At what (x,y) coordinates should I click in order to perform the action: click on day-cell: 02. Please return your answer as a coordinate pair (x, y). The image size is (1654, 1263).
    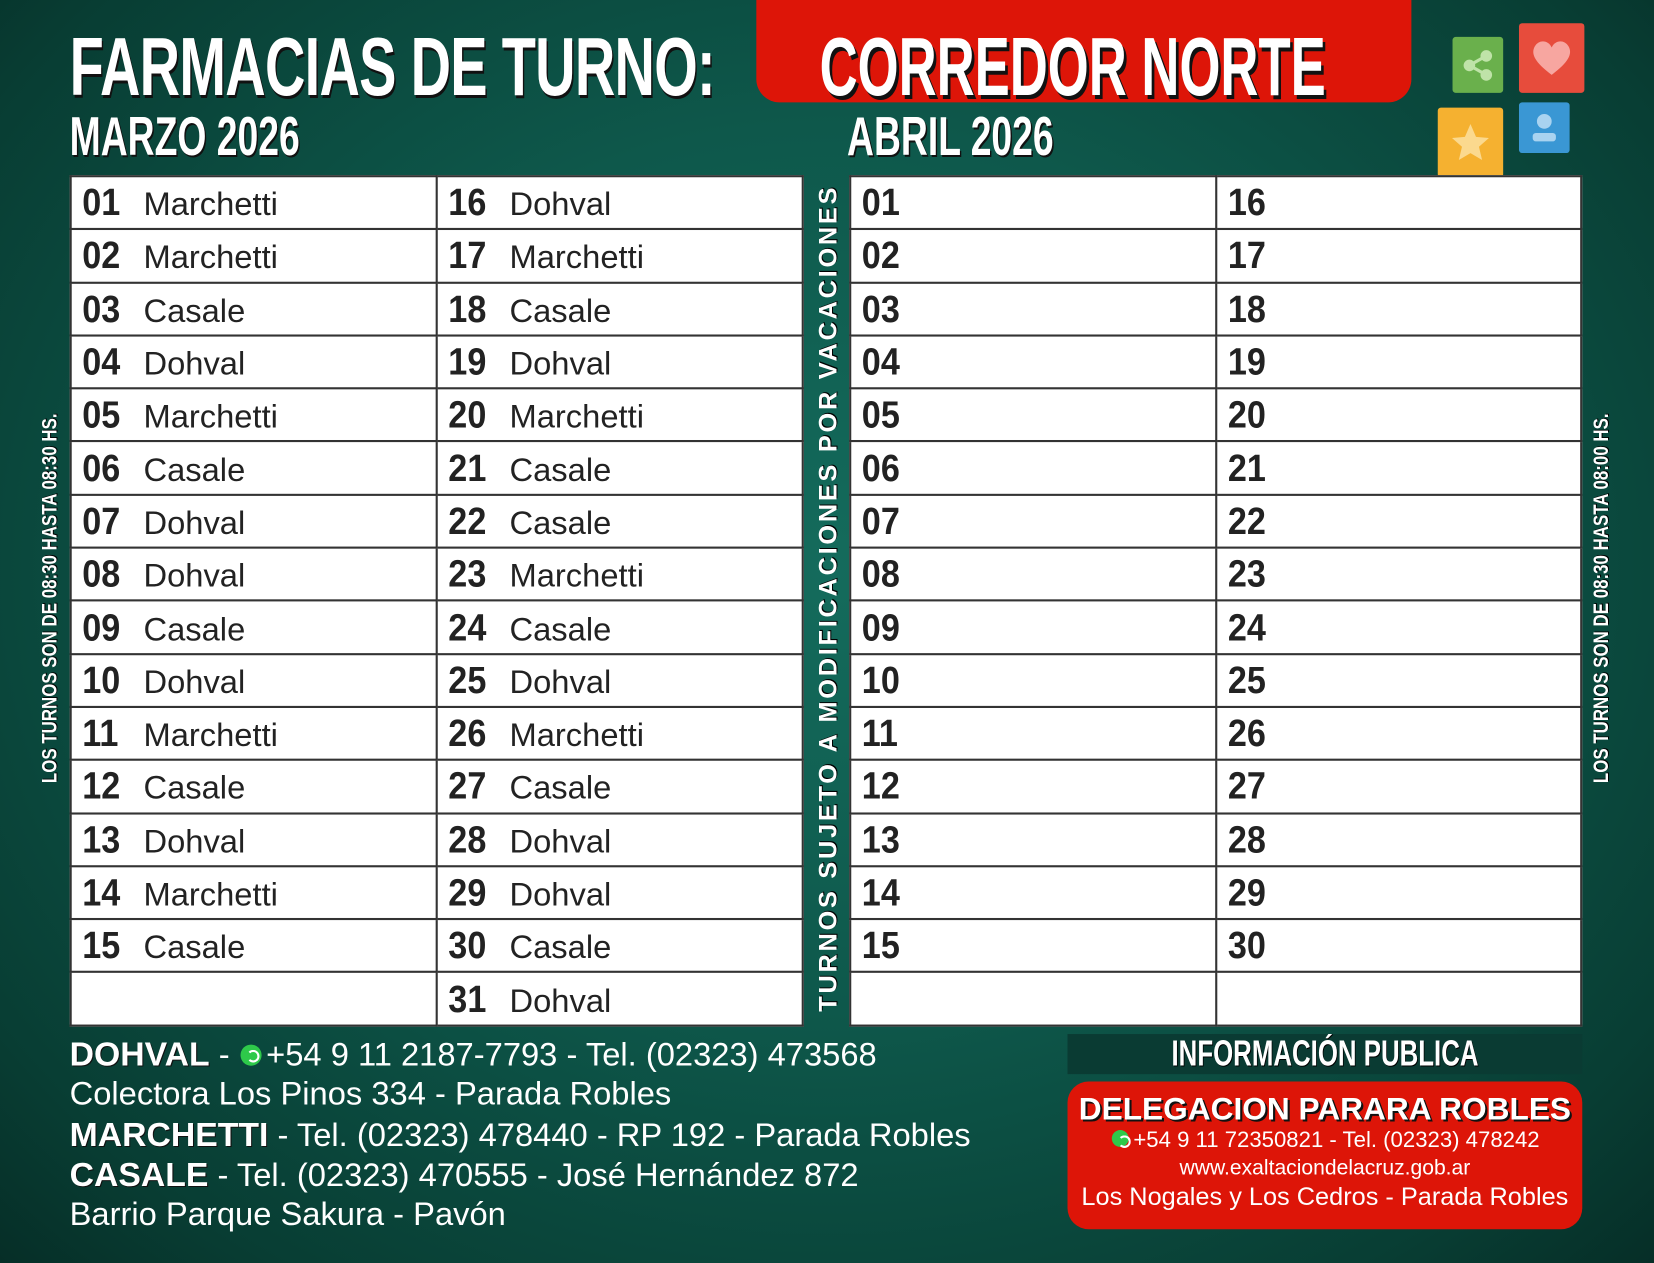
    Looking at the image, I should click on (1033, 256).